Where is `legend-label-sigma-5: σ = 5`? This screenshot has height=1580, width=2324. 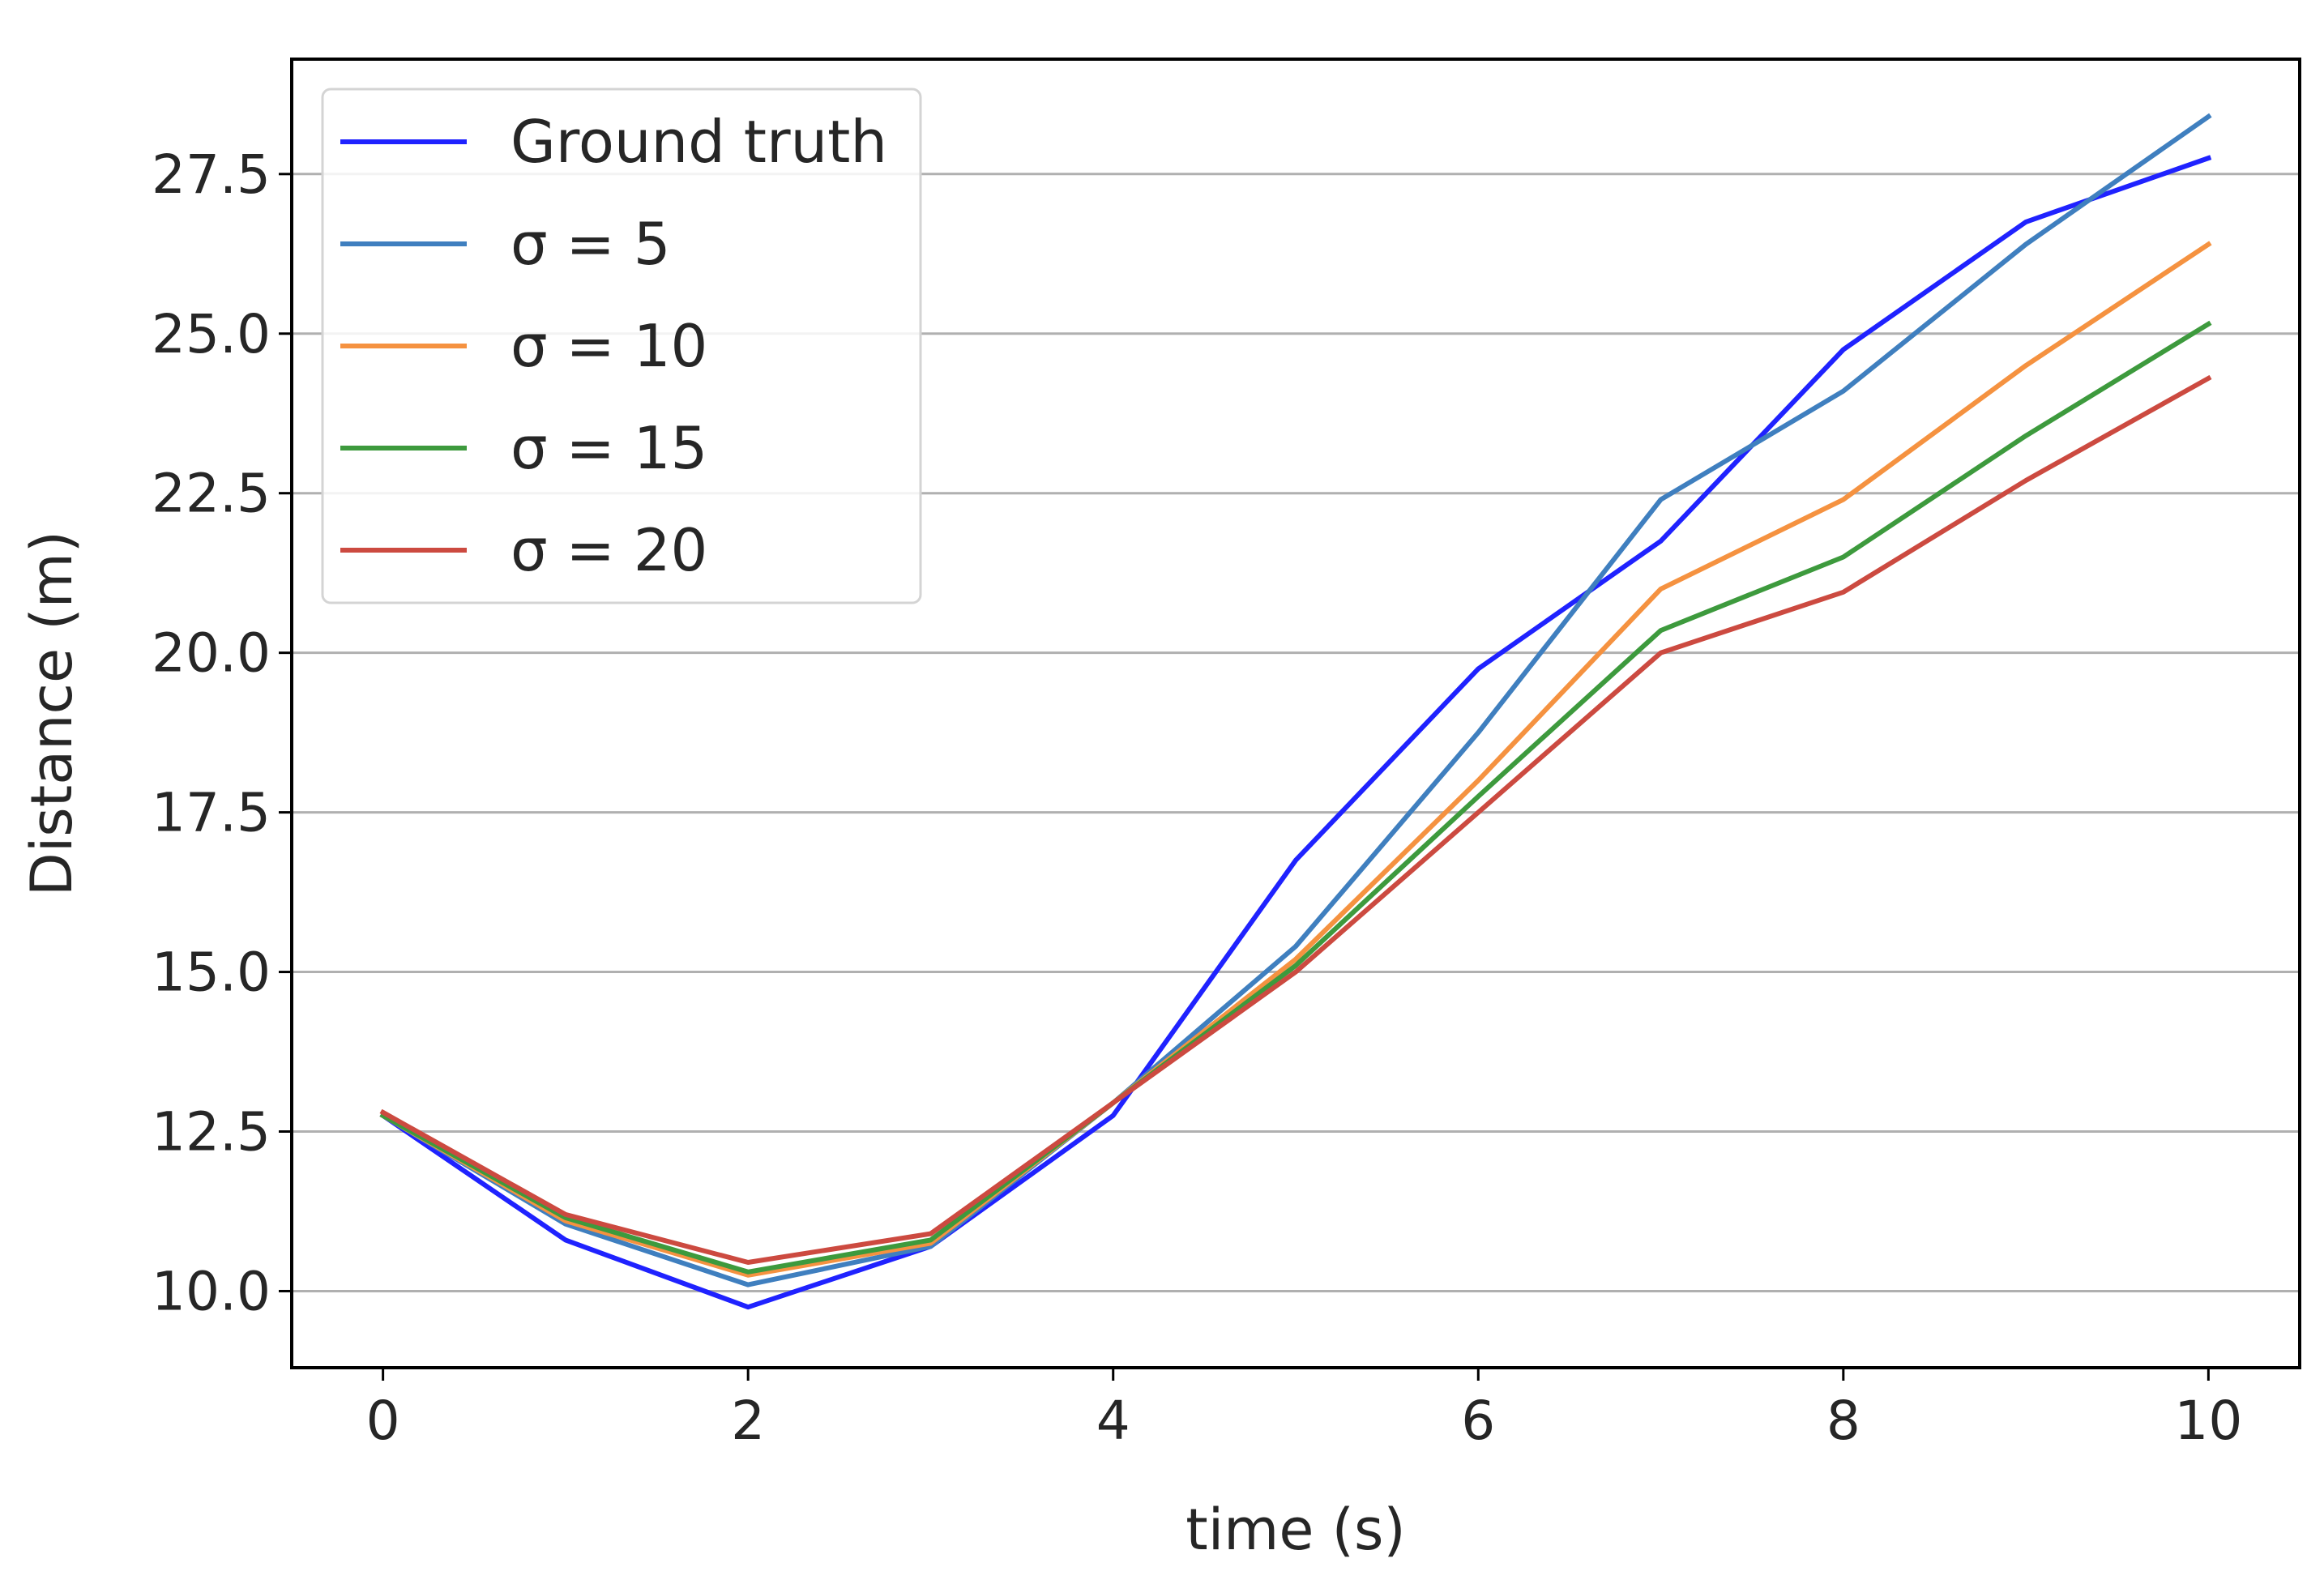
legend-label-sigma-5: σ = 5 is located at coordinates (591, 244).